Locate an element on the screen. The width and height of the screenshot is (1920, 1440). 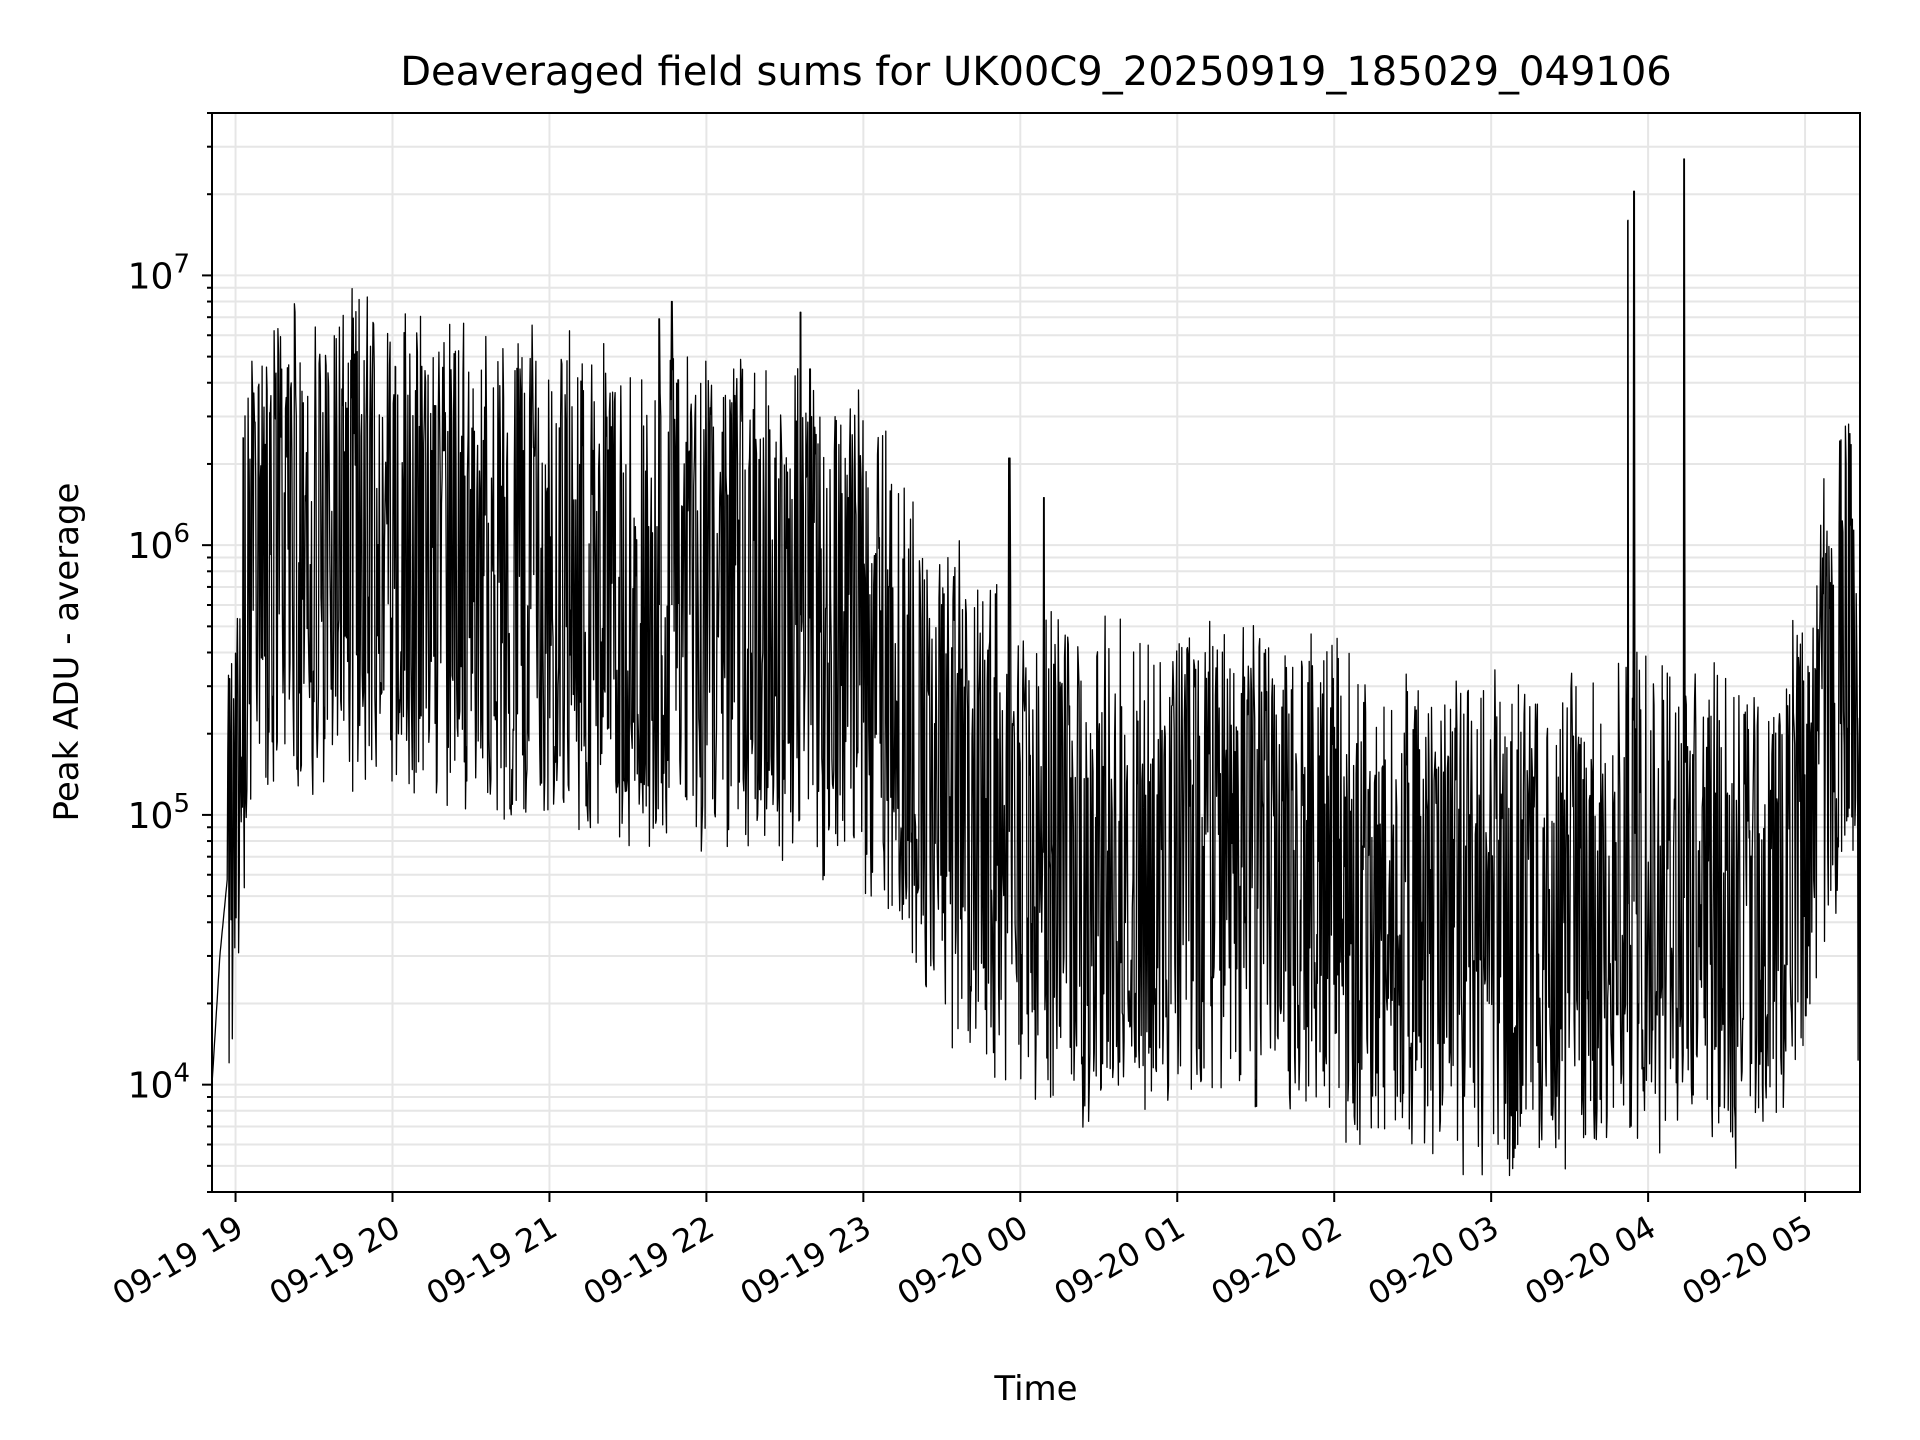
y-tick-label: 10⁷ is located at coordinates (159, 273).